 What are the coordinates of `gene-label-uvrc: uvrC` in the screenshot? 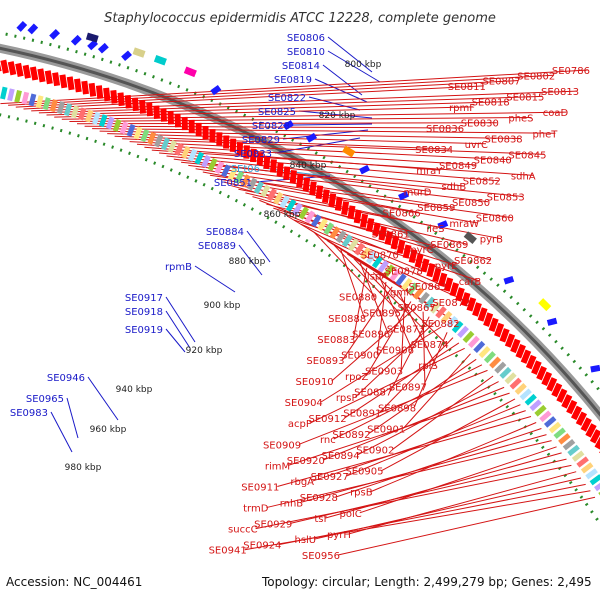 It's located at (476, 145).